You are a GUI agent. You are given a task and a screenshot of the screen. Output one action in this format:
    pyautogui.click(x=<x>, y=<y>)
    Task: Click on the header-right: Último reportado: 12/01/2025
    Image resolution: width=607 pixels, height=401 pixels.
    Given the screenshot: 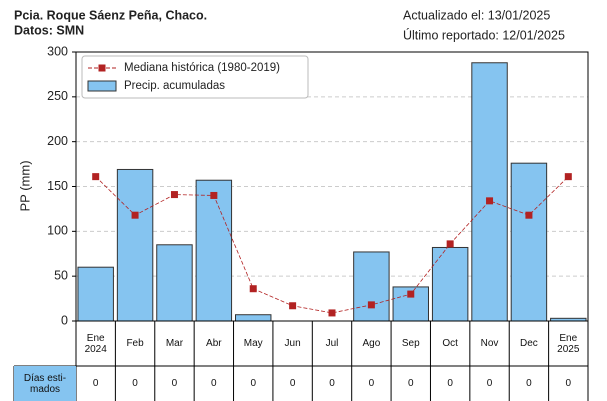 What is the action you would take?
    pyautogui.click(x=484, y=34)
    